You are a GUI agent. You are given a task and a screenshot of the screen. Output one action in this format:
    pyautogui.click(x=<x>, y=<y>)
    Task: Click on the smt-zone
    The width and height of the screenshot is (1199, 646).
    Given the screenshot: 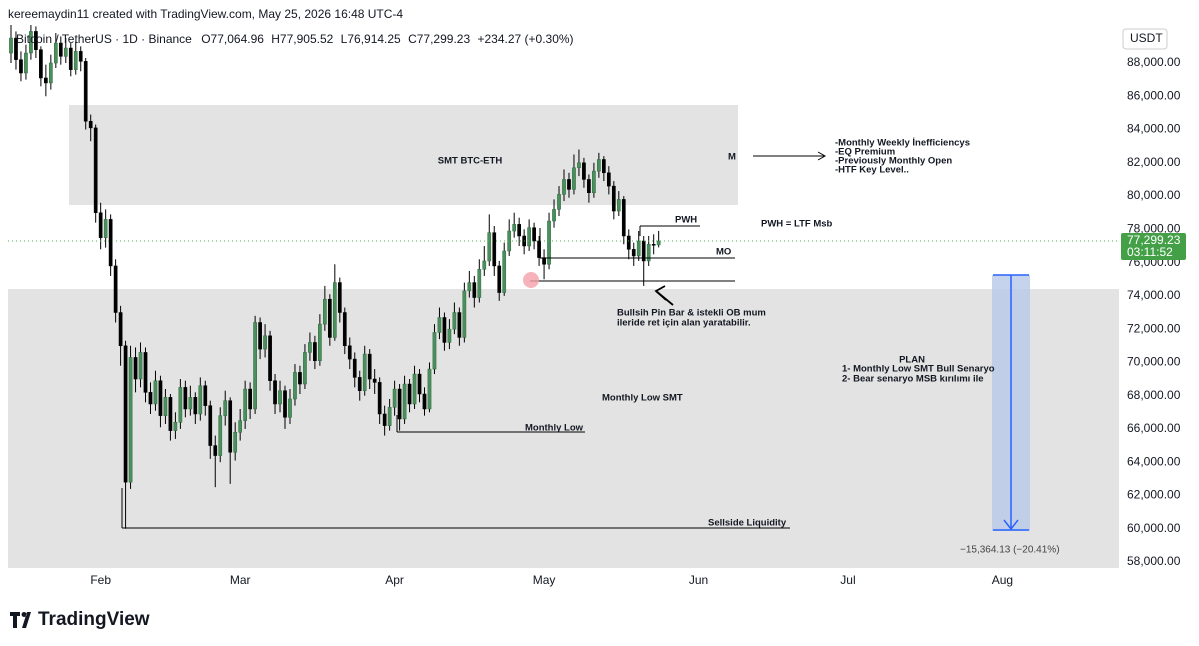 What is the action you would take?
    pyautogui.click(x=403, y=155)
    